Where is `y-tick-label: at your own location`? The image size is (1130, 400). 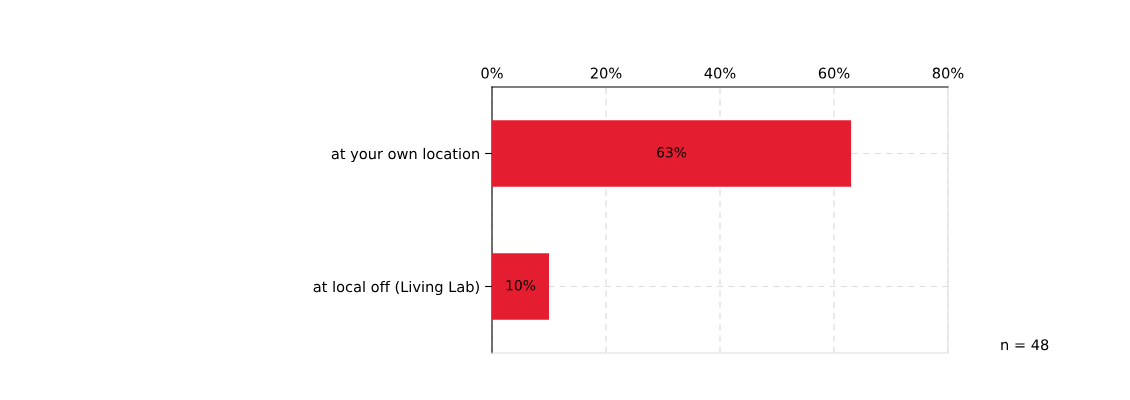 y-tick-label: at your own location is located at coordinates (405, 155).